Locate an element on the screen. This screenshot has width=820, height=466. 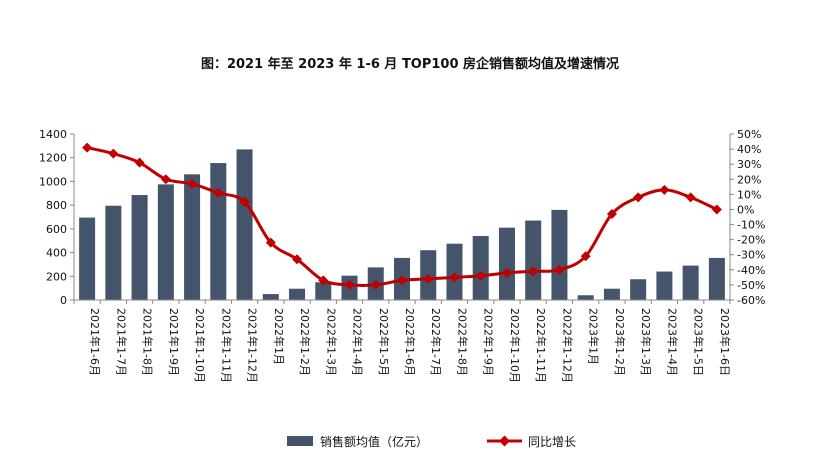
y-right-tick-label: 50% is located at coordinates (749, 134).